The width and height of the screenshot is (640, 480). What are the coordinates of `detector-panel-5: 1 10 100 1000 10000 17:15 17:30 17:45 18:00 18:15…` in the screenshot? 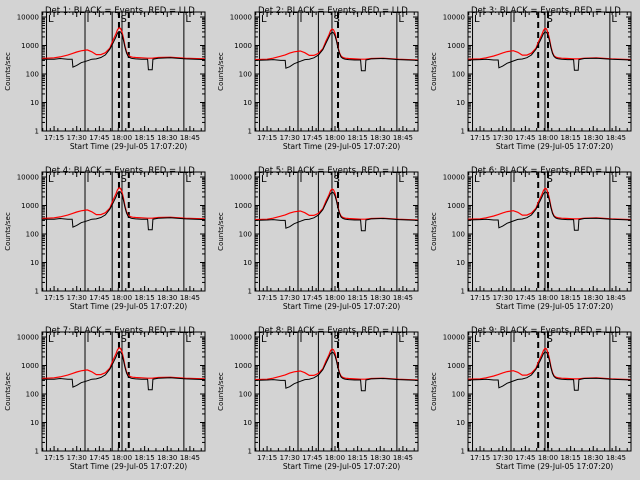 It's located at (318, 238).